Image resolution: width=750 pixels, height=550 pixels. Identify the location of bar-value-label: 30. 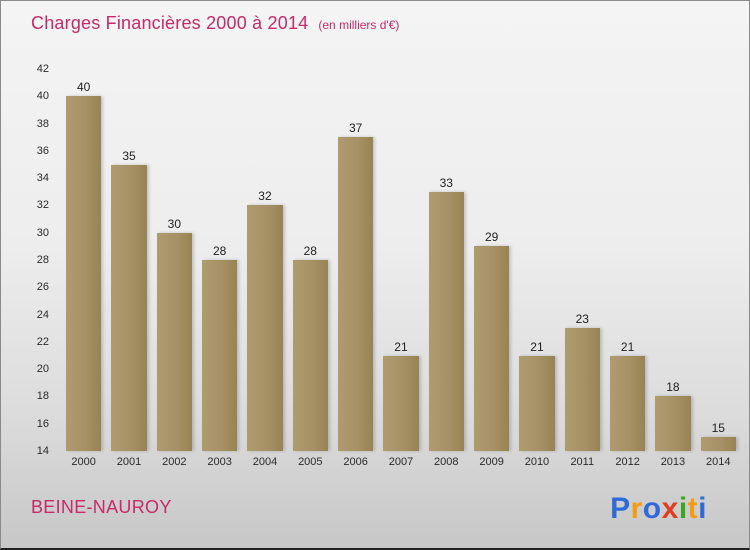
(174, 223).